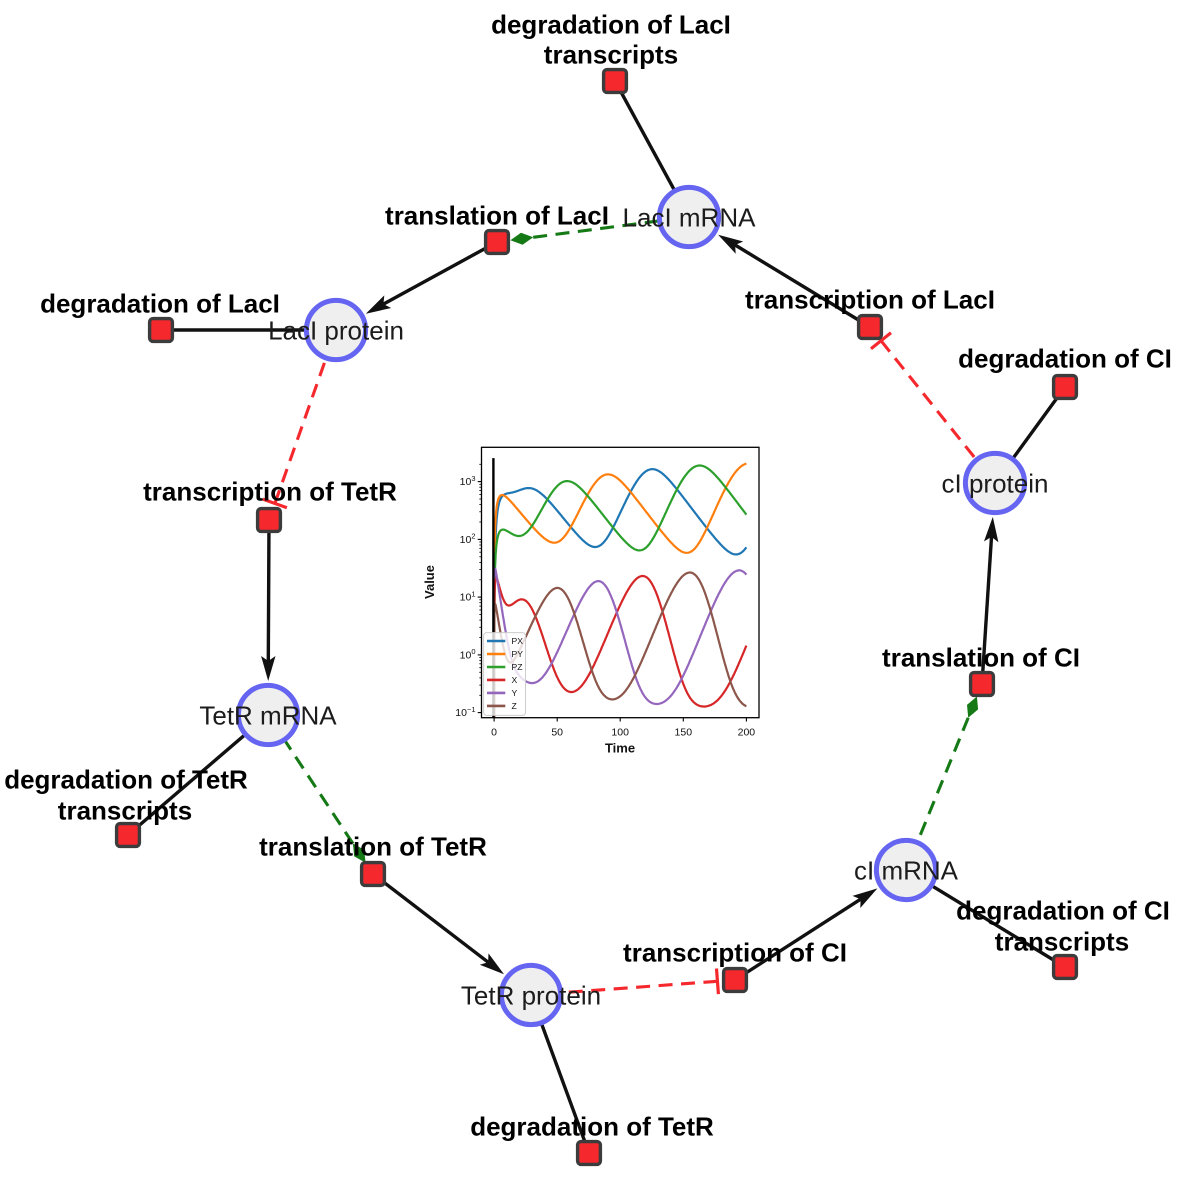 This screenshot has width=1189, height=1200. What do you see at coordinates (515, 680) in the screenshot?
I see `svg-text: X` at bounding box center [515, 680].